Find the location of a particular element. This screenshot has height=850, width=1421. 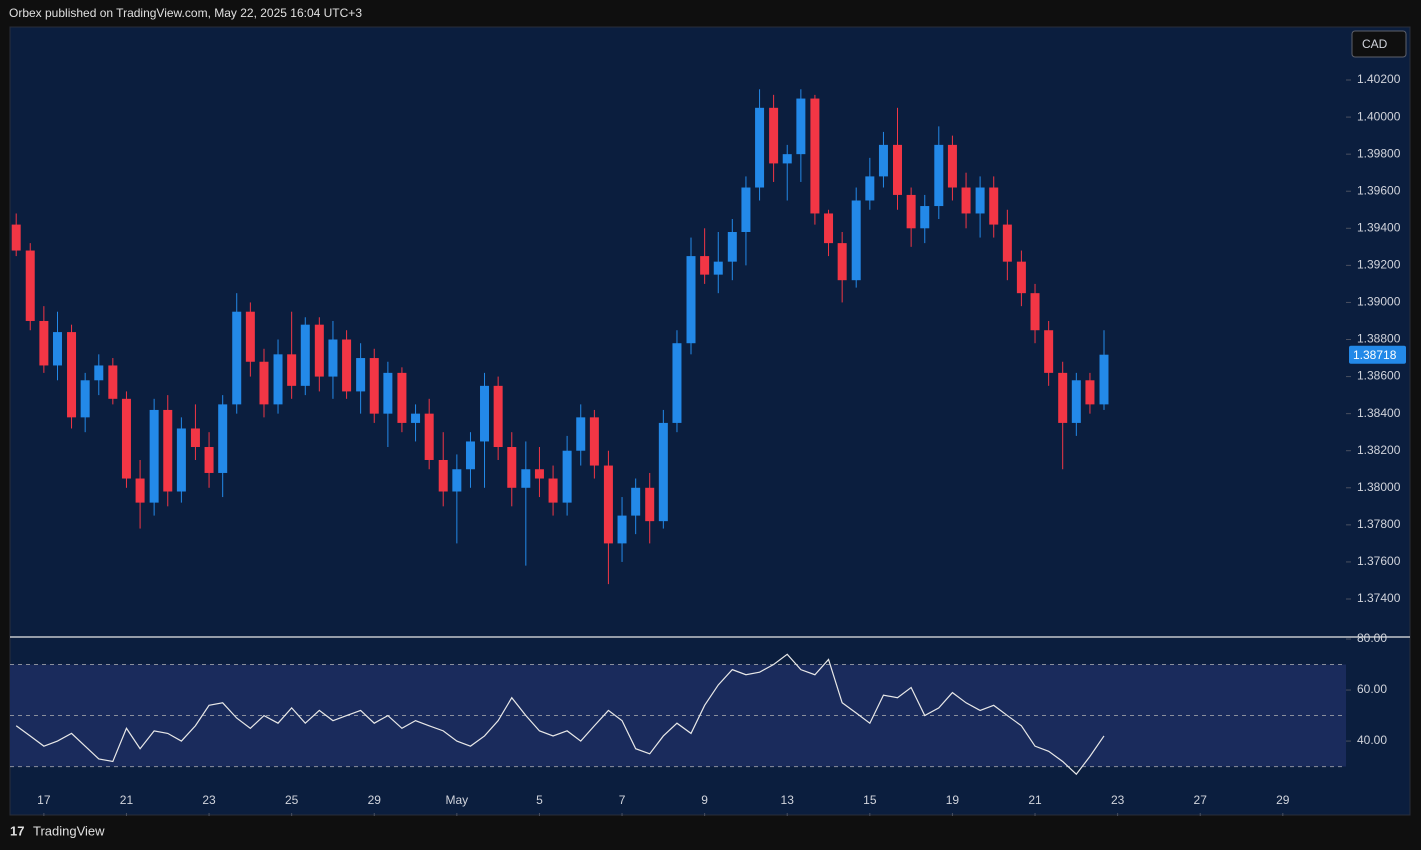

y-tick-label: 1.37600 is located at coordinates (1379, 561).